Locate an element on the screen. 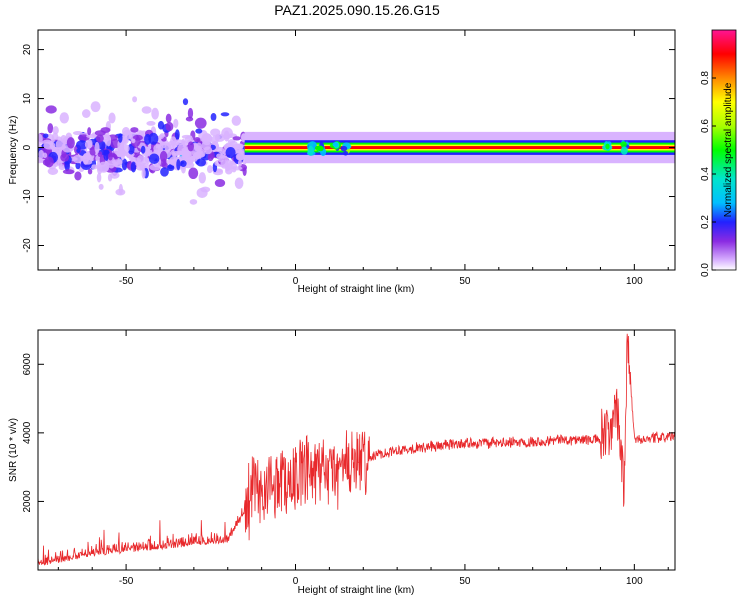 This screenshot has height=605, width=750. tone-band is located at coordinates (459, 148).